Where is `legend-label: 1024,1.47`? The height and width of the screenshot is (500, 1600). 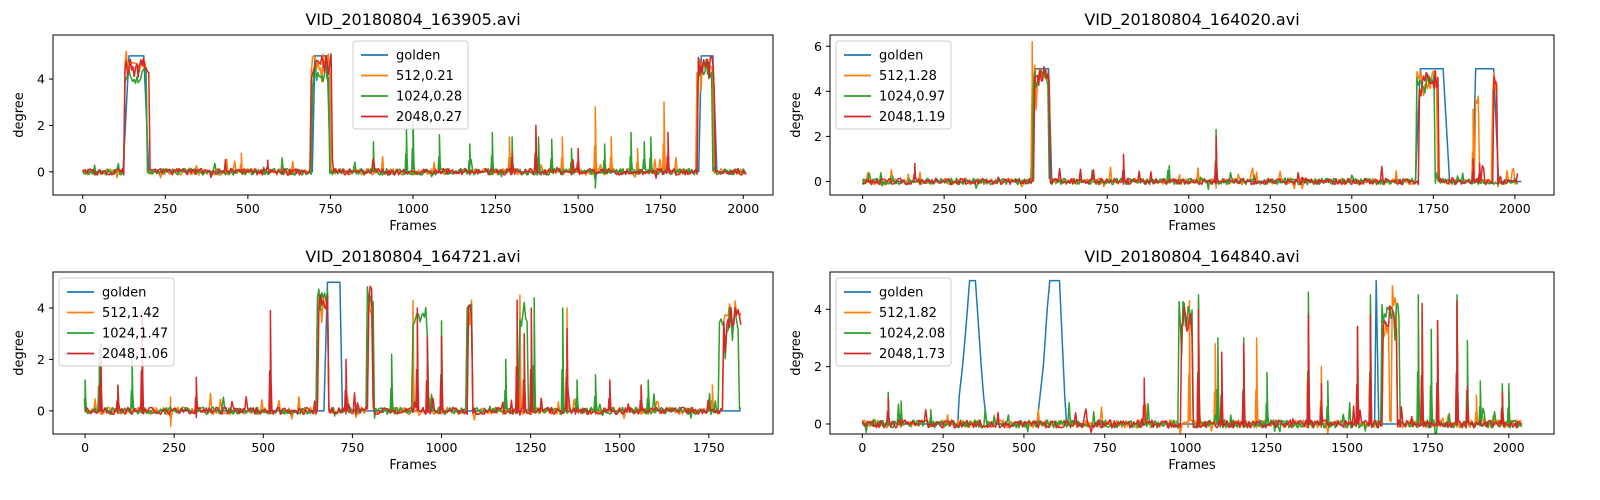
legend-label: 1024,1.47 is located at coordinates (135, 334).